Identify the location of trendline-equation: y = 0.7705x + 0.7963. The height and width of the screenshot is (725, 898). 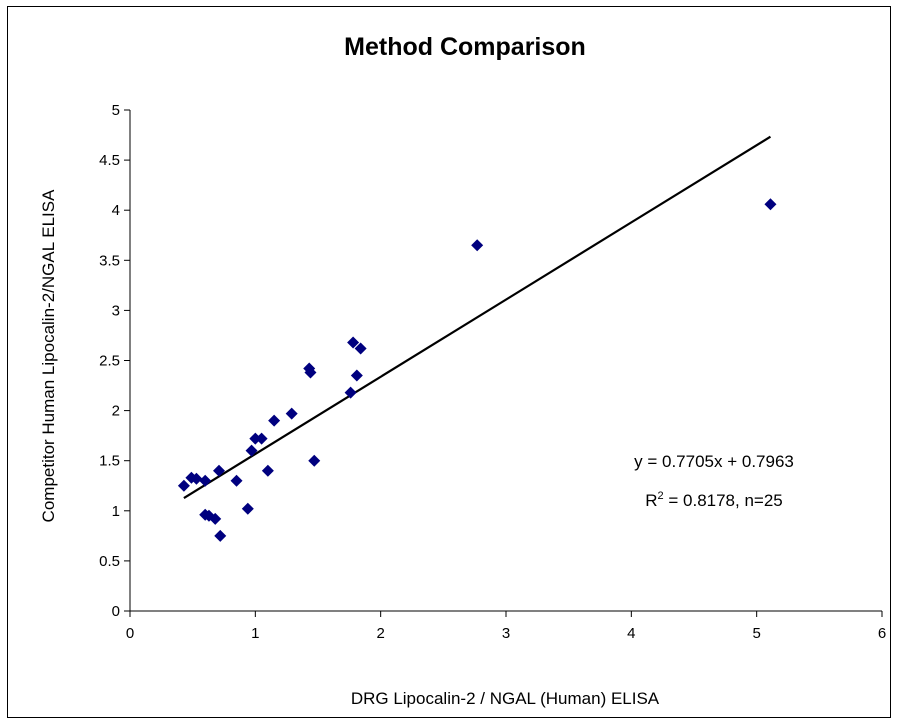
(714, 461).